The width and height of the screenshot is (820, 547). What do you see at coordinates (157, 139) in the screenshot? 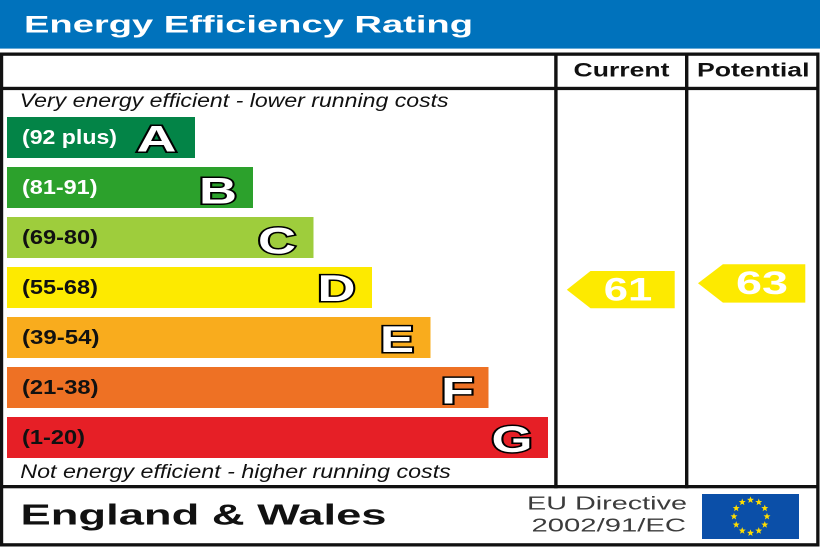
I see `svg-text: A` at bounding box center [157, 139].